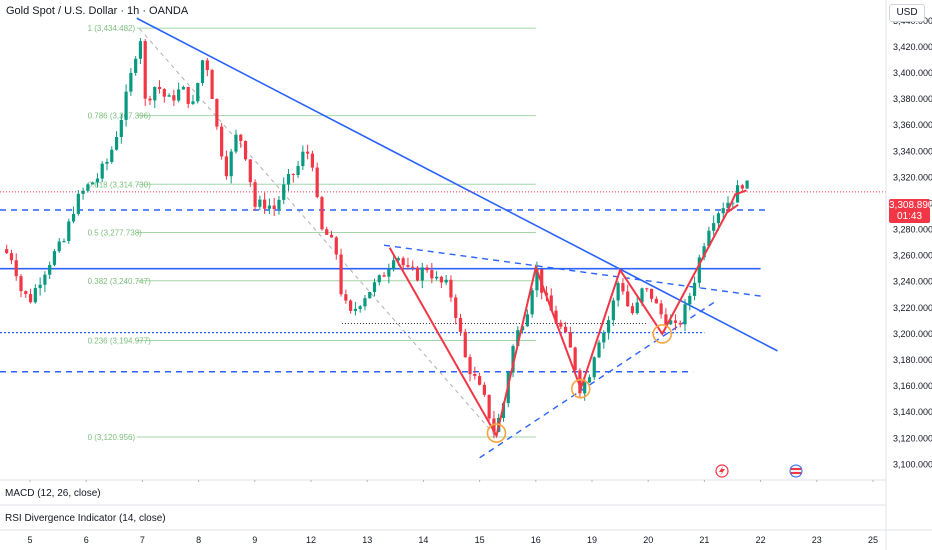  What do you see at coordinates (572, 270) in the screenshot?
I see `upper-dashed-trendline` at bounding box center [572, 270].